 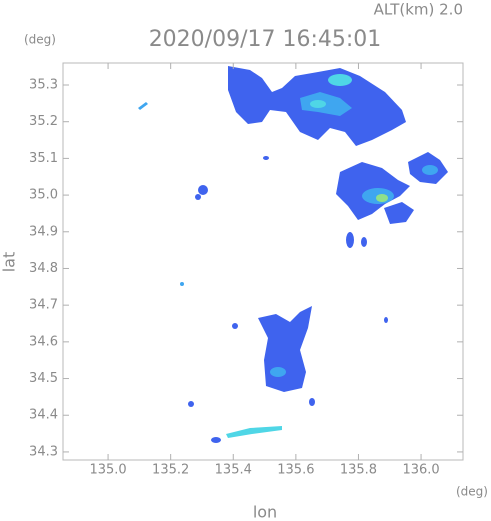 What do you see at coordinates (472, 492) in the screenshot?
I see `x-unit: (deg)` at bounding box center [472, 492].